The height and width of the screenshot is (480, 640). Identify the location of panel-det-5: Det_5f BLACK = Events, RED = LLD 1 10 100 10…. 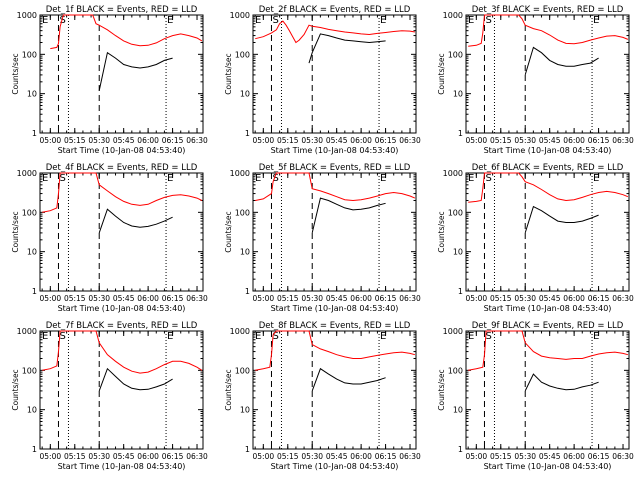
(322, 238).